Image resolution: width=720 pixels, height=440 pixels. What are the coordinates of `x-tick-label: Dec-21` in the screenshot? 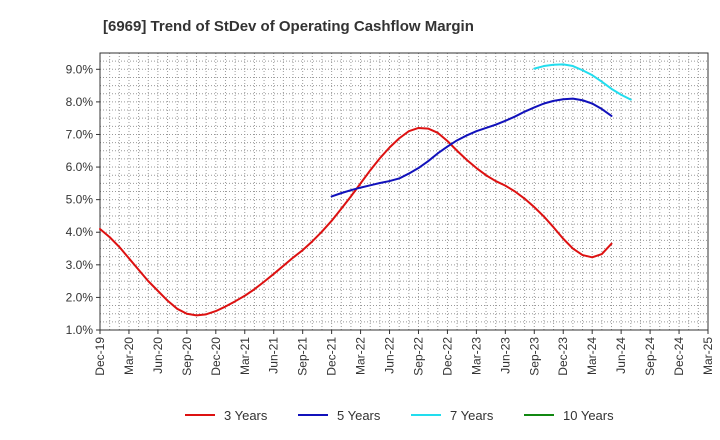 It's located at (332, 356).